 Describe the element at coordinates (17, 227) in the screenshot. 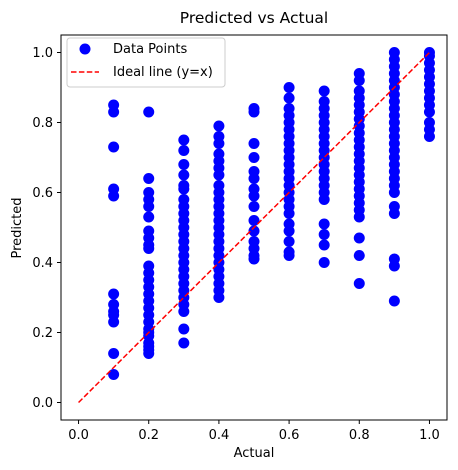

I see `y-axis-title: Predicted` at that location.